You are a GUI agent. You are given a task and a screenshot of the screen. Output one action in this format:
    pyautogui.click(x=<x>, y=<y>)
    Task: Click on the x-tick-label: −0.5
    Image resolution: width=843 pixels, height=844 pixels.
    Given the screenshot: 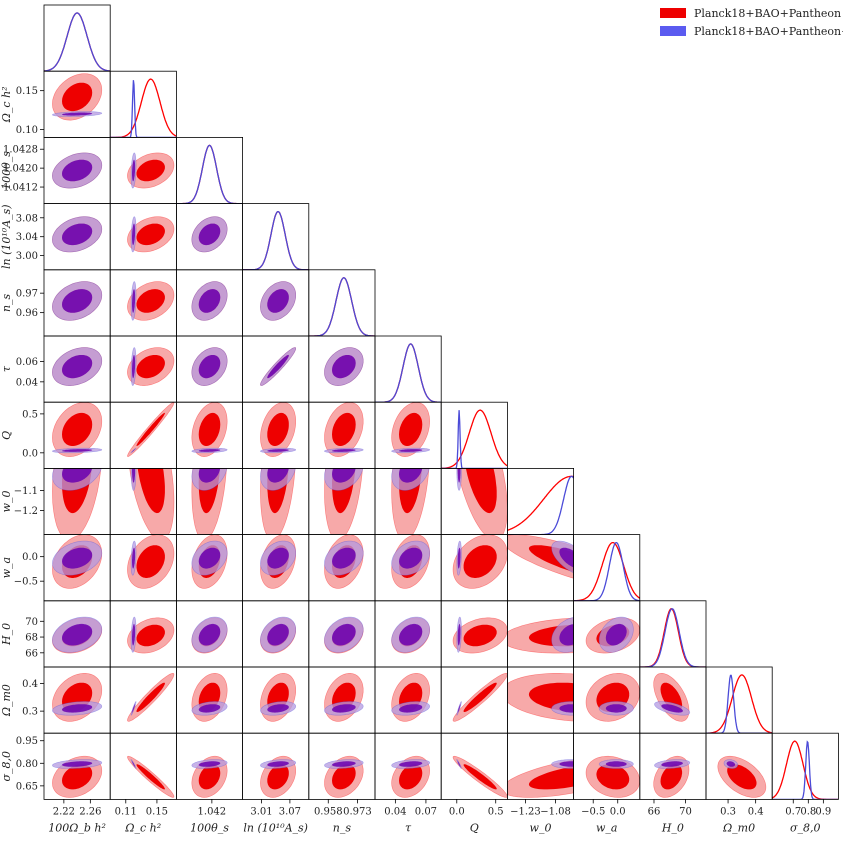 What is the action you would take?
    pyautogui.click(x=593, y=811)
    